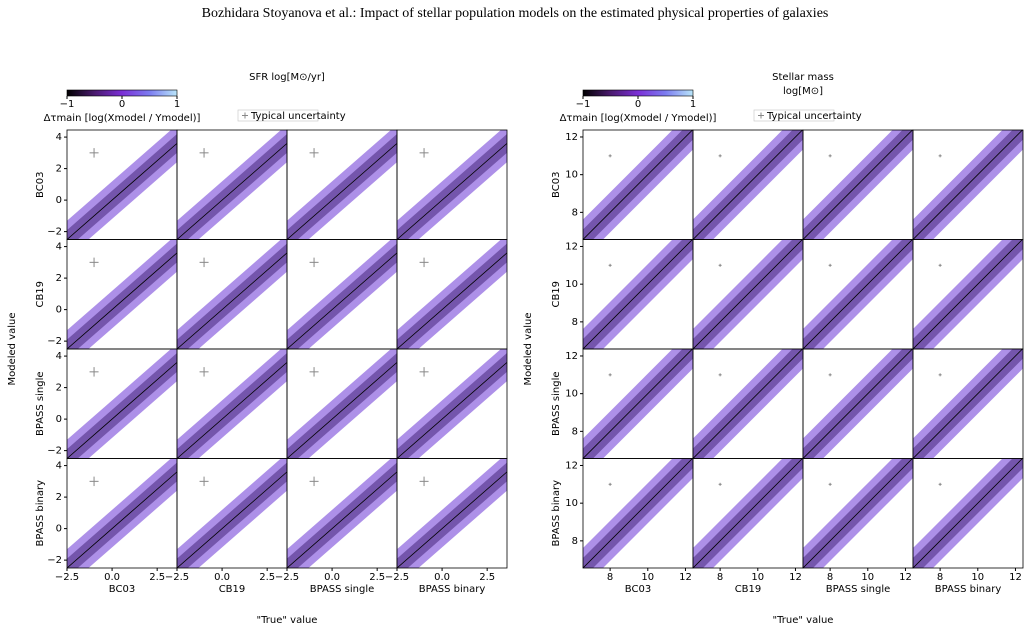  Describe the element at coordinates (245, 115) in the screenshot. I see `legend-marker` at that location.